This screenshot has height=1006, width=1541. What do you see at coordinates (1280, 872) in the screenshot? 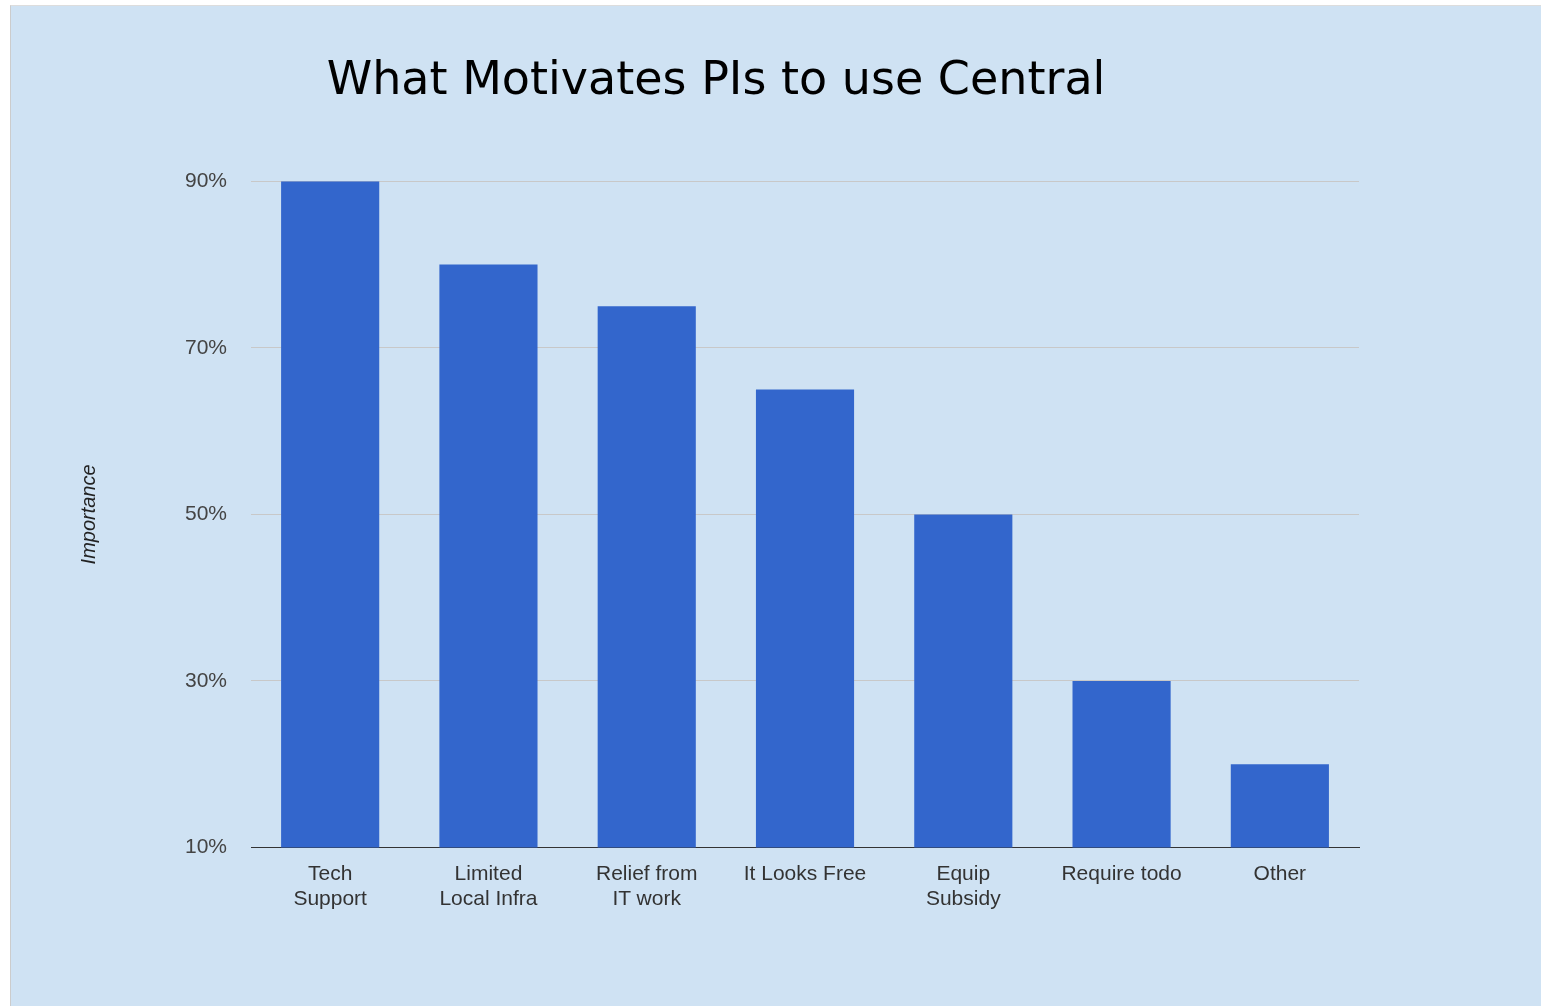
I see `x-tick-label: Other` at bounding box center [1280, 872].